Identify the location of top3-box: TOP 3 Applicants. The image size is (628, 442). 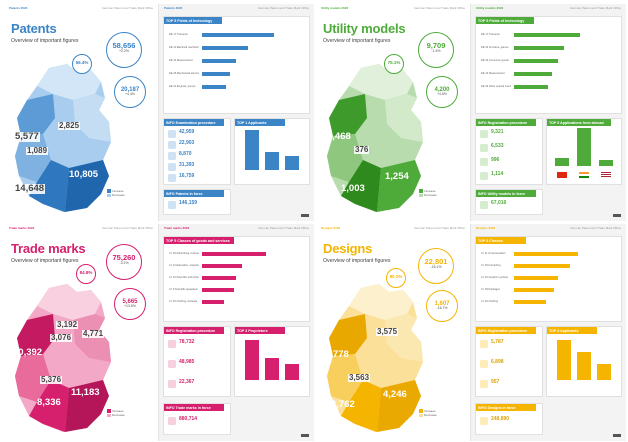
(584, 361).